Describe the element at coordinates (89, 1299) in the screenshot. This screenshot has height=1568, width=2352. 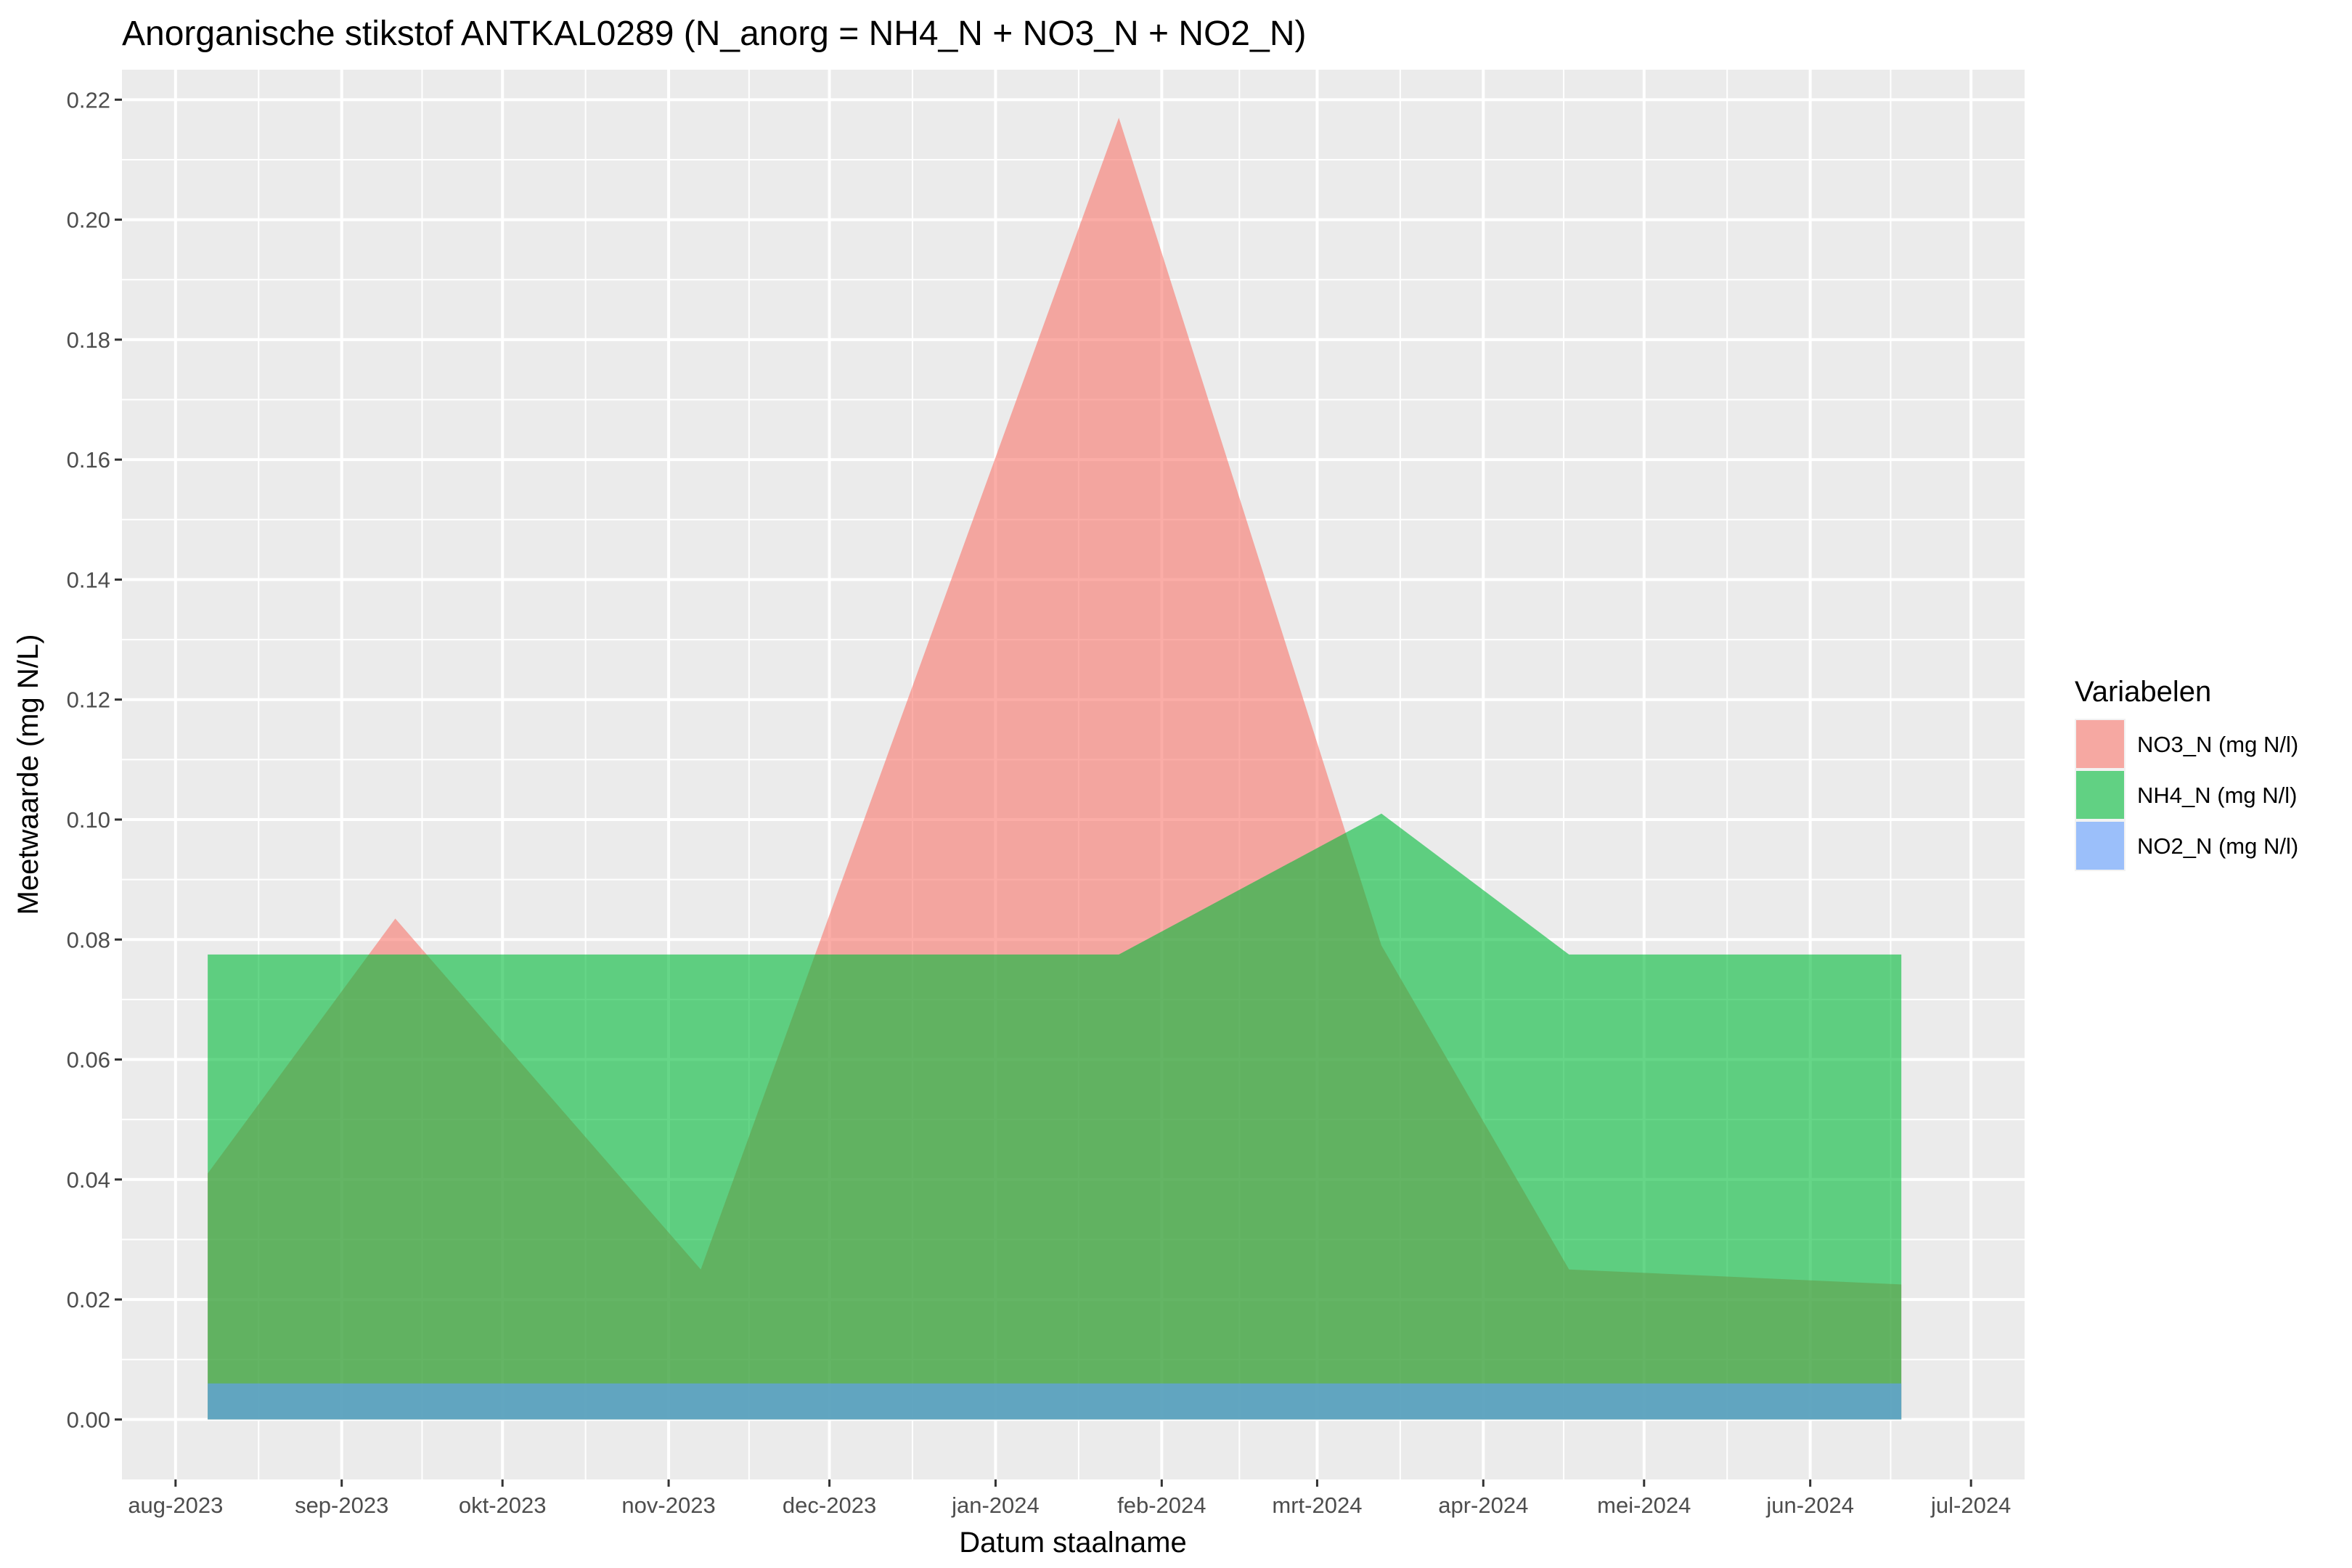
I see `y-tick-label: 0.02` at that location.